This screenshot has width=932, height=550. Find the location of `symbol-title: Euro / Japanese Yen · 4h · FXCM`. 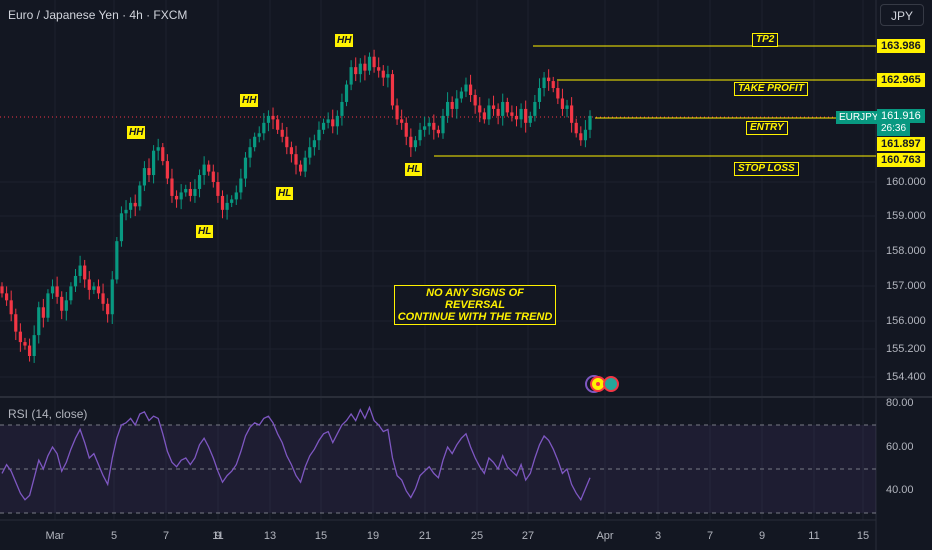

symbol-title: Euro / Japanese Yen · 4h · FXCM is located at coordinates (98, 15).